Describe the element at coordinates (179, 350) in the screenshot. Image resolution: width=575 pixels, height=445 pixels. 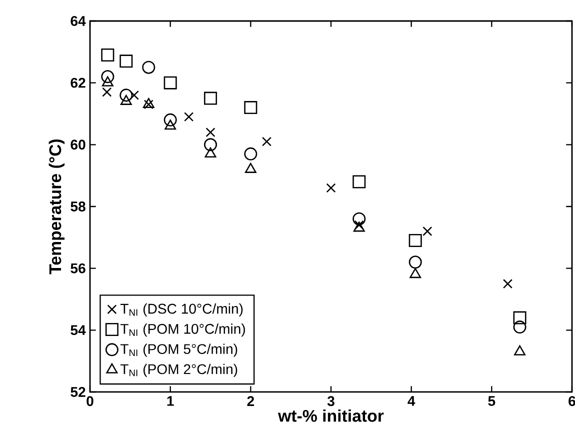
I see `legend-label: T$_{NI}$ (POM 5°C/min)` at that location.